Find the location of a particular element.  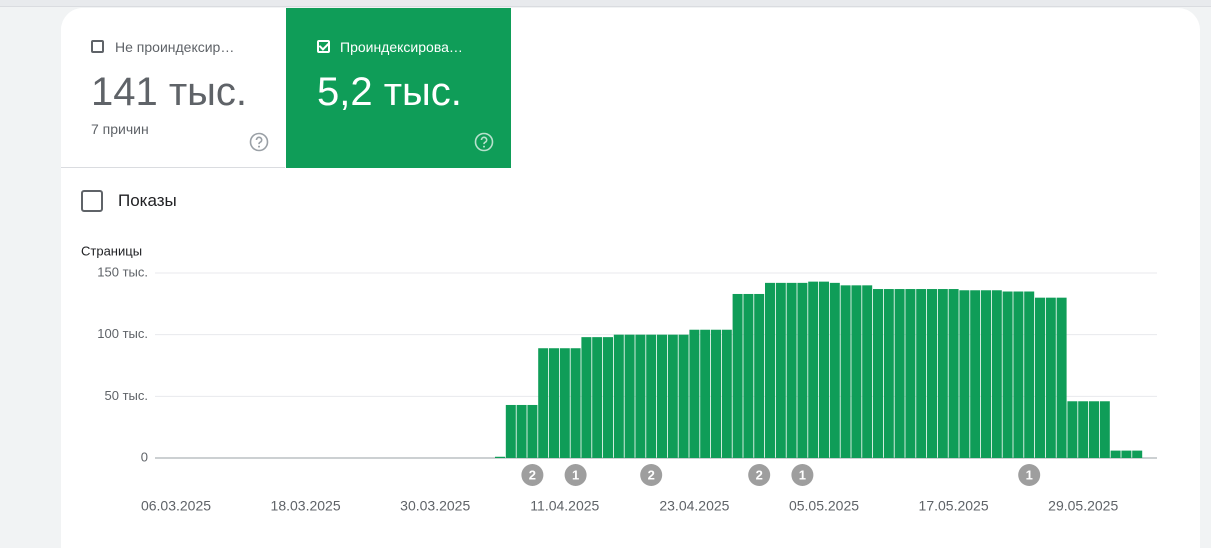

impressions-label: Показы is located at coordinates (147, 200).